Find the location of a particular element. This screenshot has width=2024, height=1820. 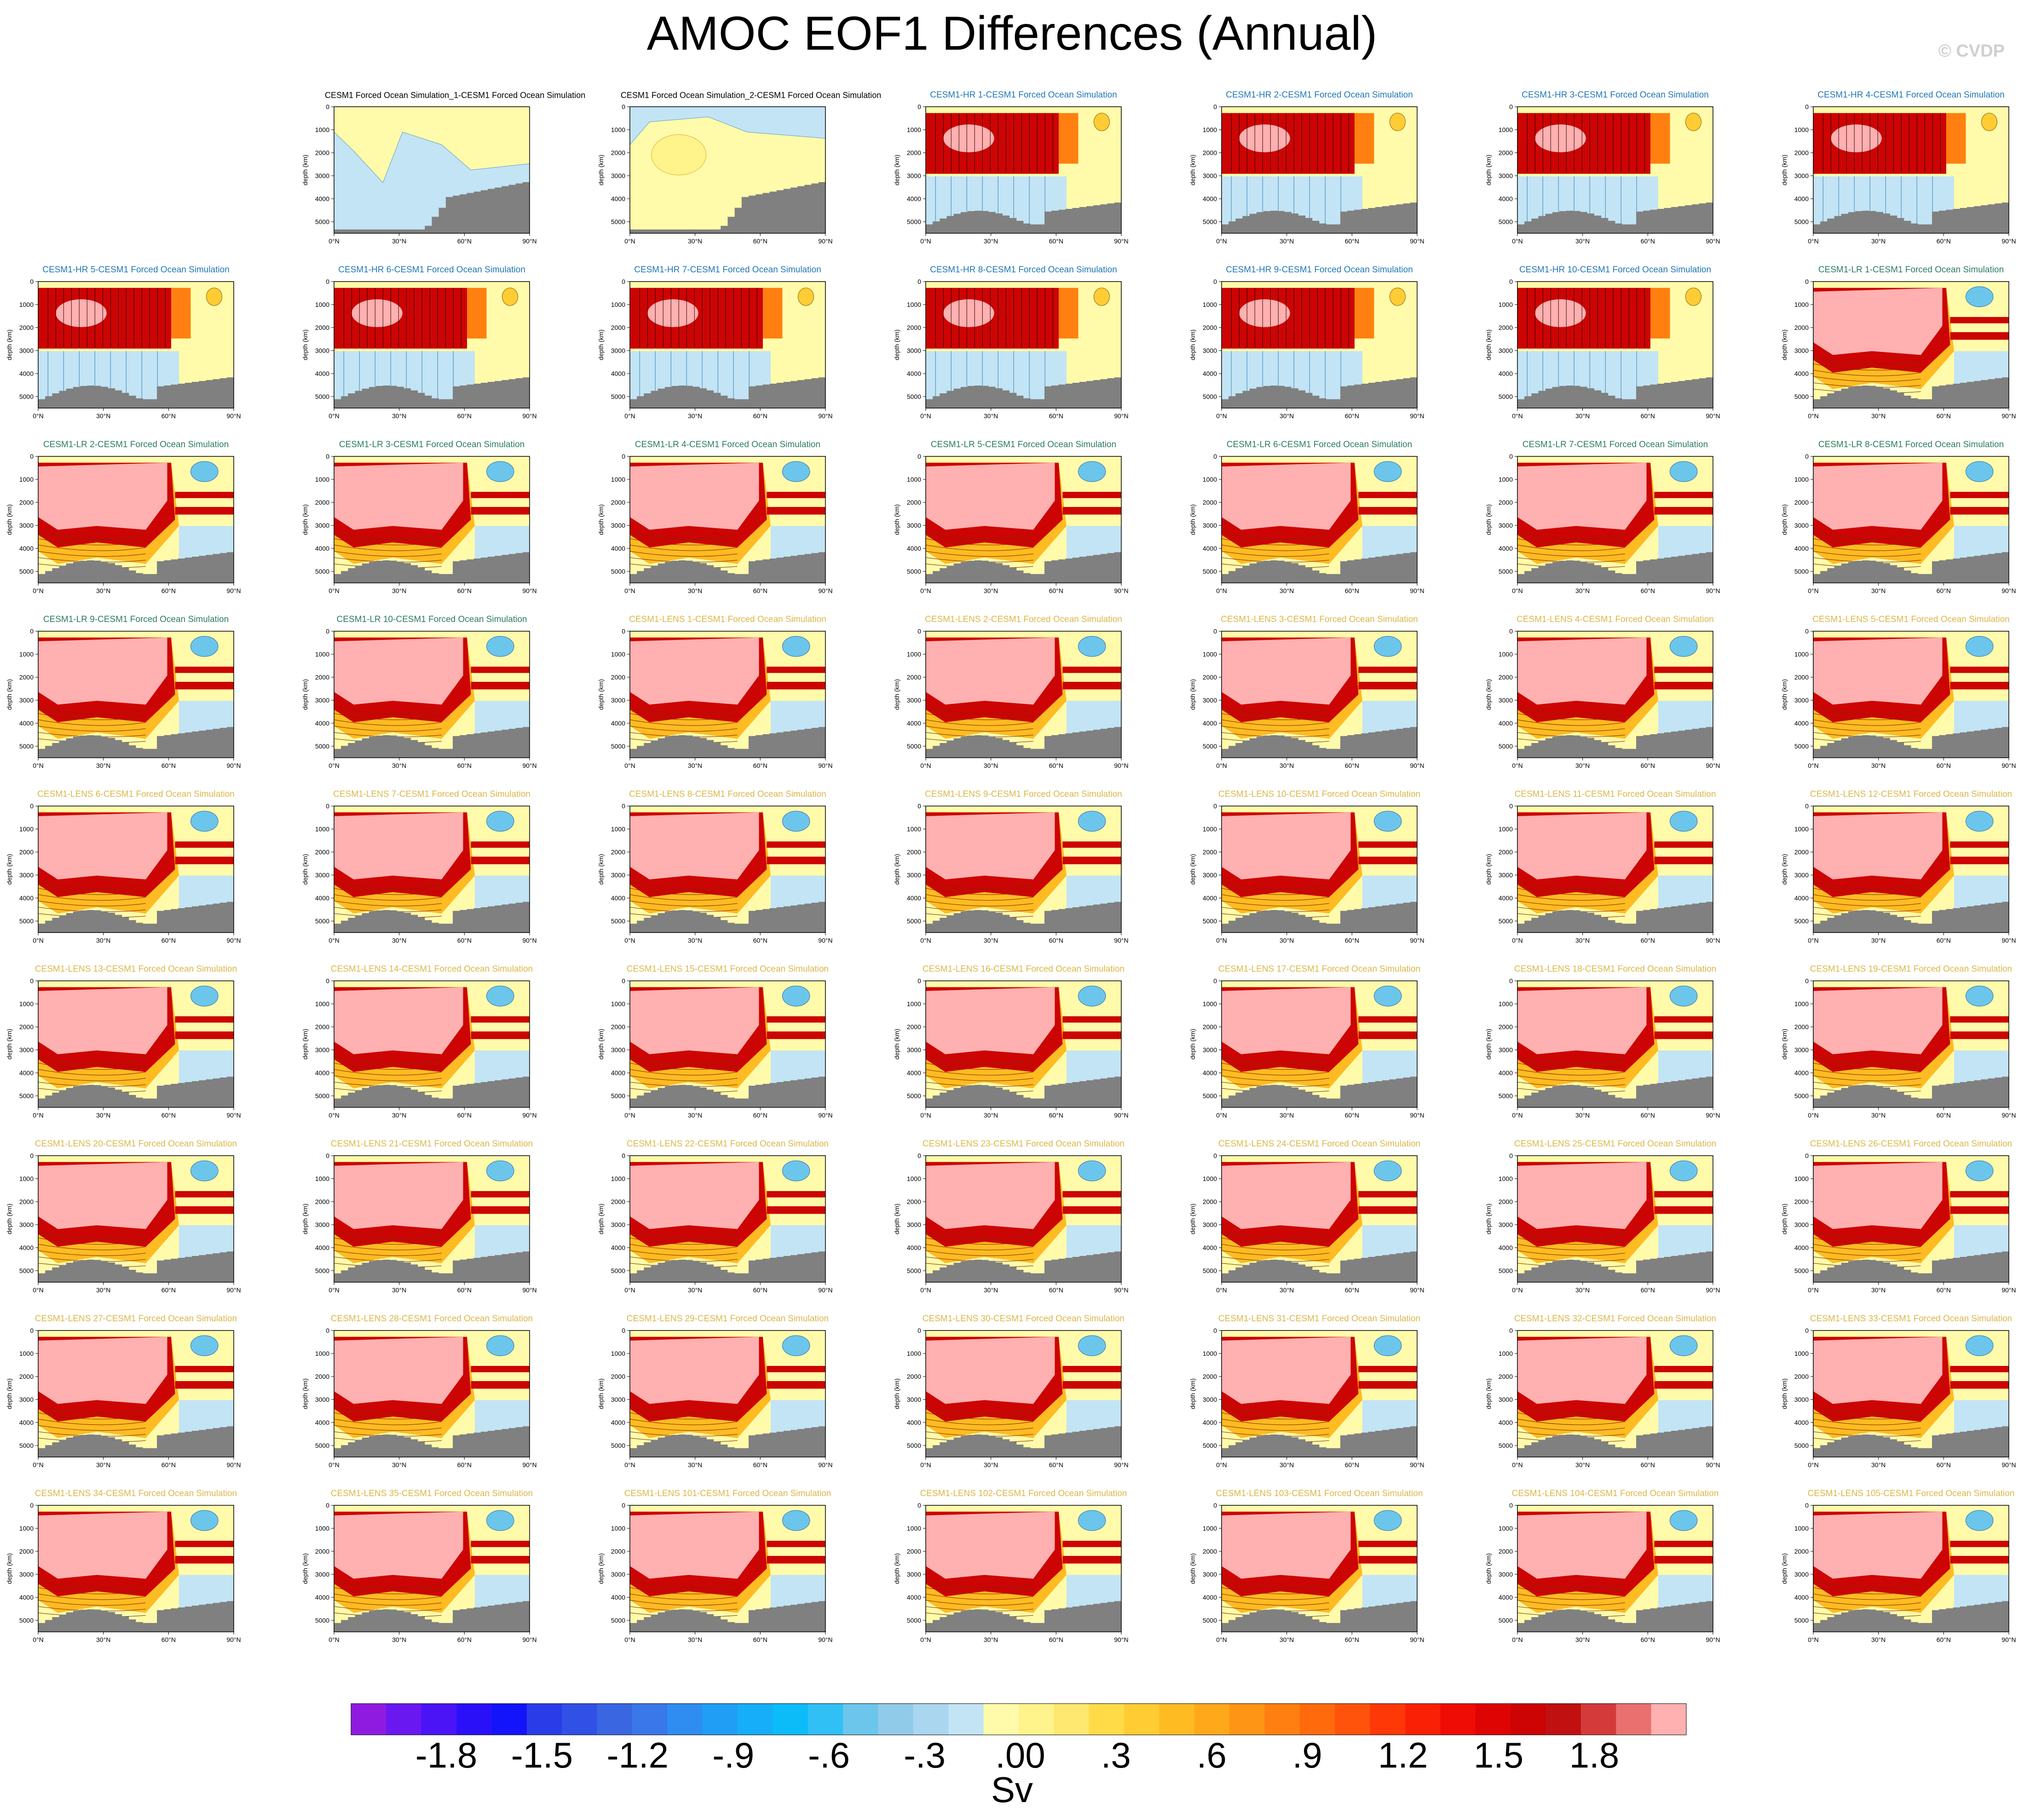

field-positive is located at coordinates (1068, 138).